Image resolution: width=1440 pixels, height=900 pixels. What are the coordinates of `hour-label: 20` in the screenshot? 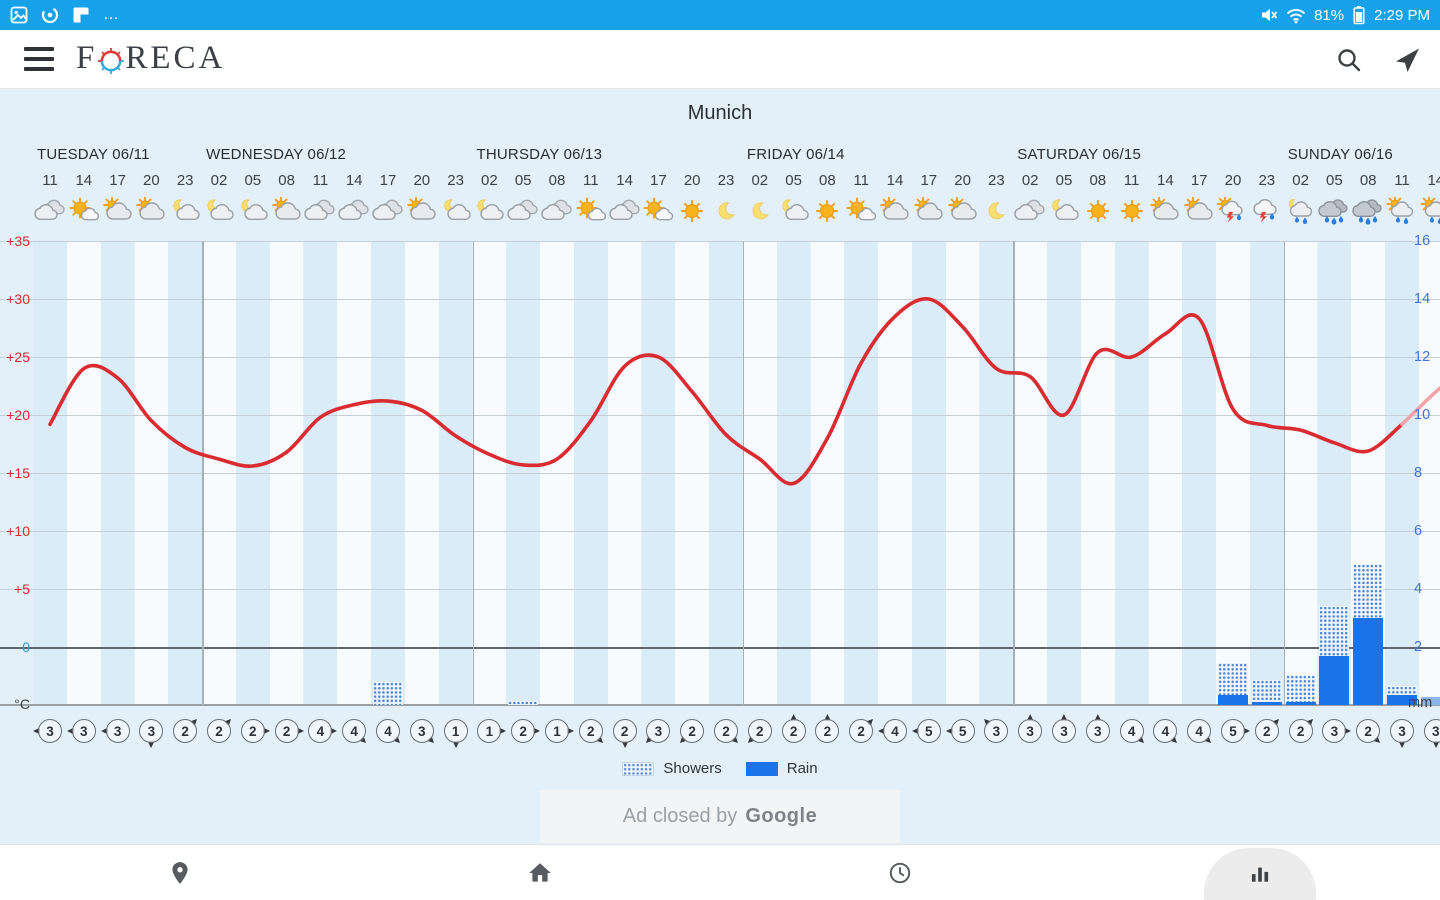 It's located at (692, 180).